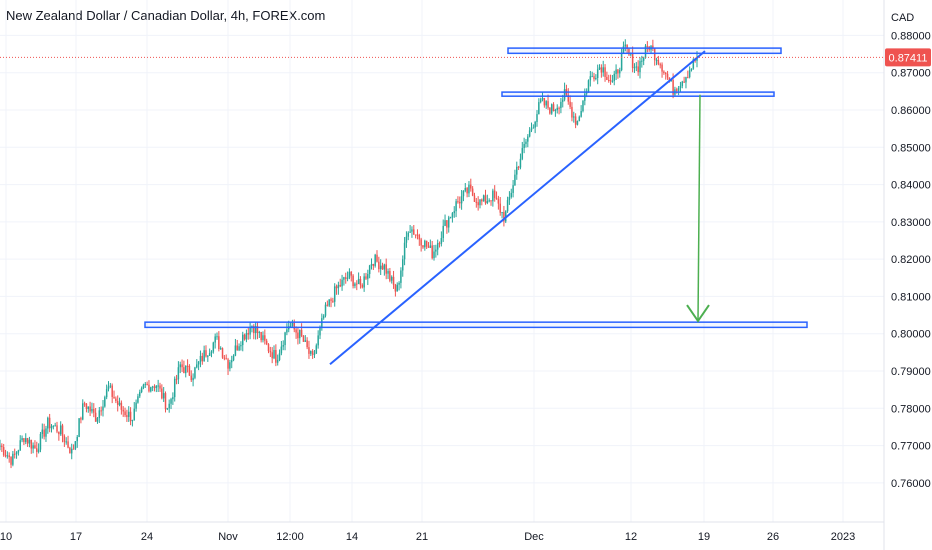 This screenshot has width=932, height=550. I want to click on time-tick-label: 12, so click(631, 537).